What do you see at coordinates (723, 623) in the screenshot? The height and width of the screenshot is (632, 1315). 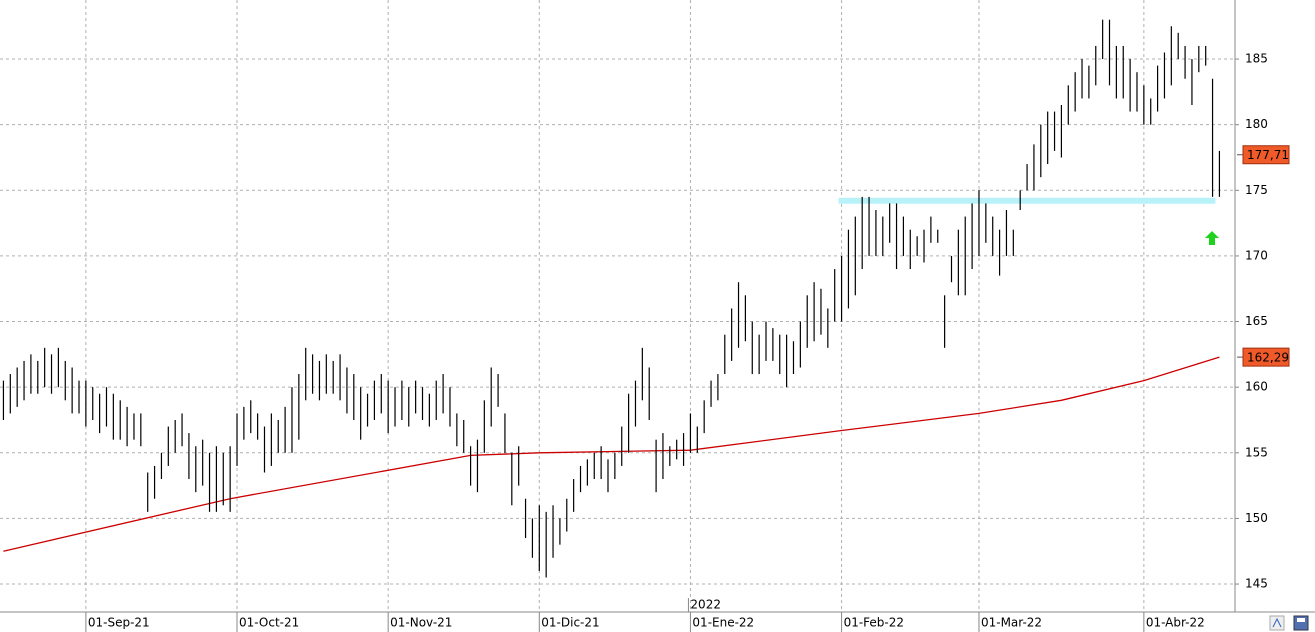 I see `x-tick-label: 01-Ene-22` at bounding box center [723, 623].